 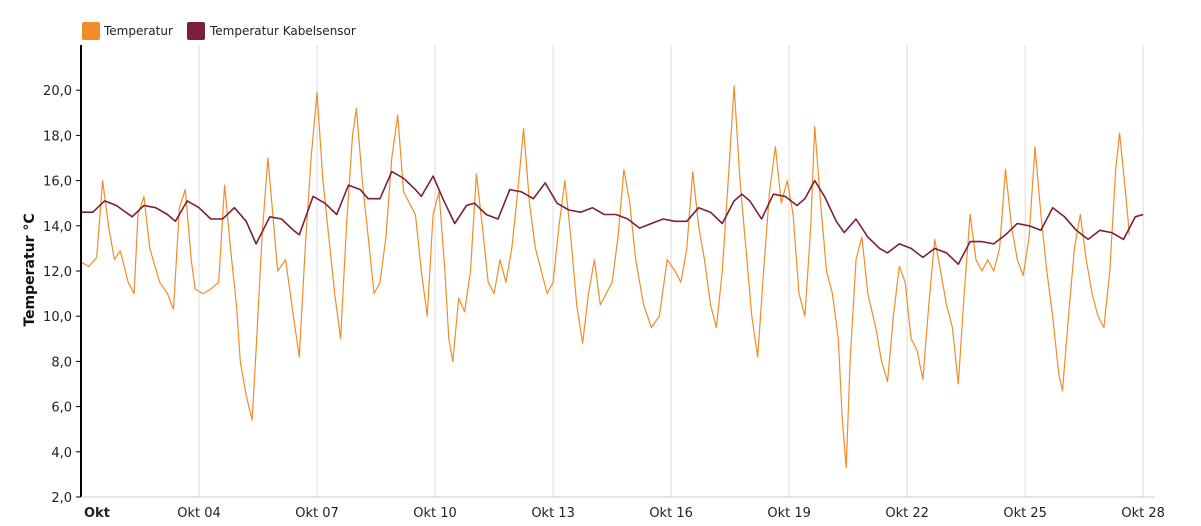 I want to click on x-tick-label: Okt 10, so click(x=435, y=513).